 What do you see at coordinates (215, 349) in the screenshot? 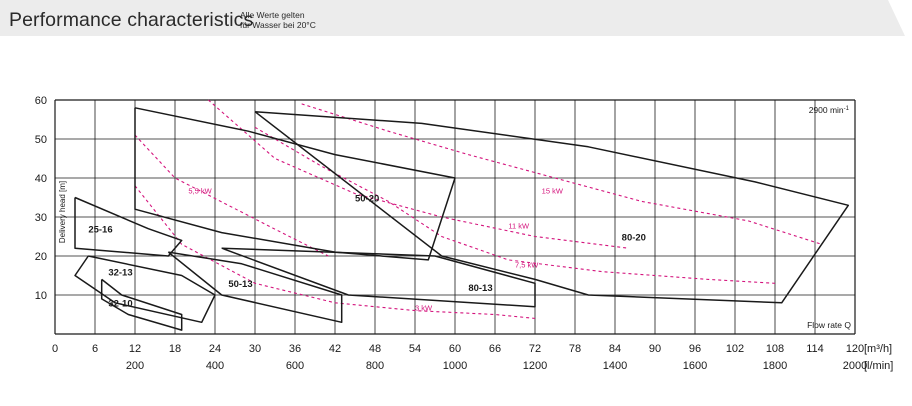
I see `x-tick-label-m3h: 24` at bounding box center [215, 349].